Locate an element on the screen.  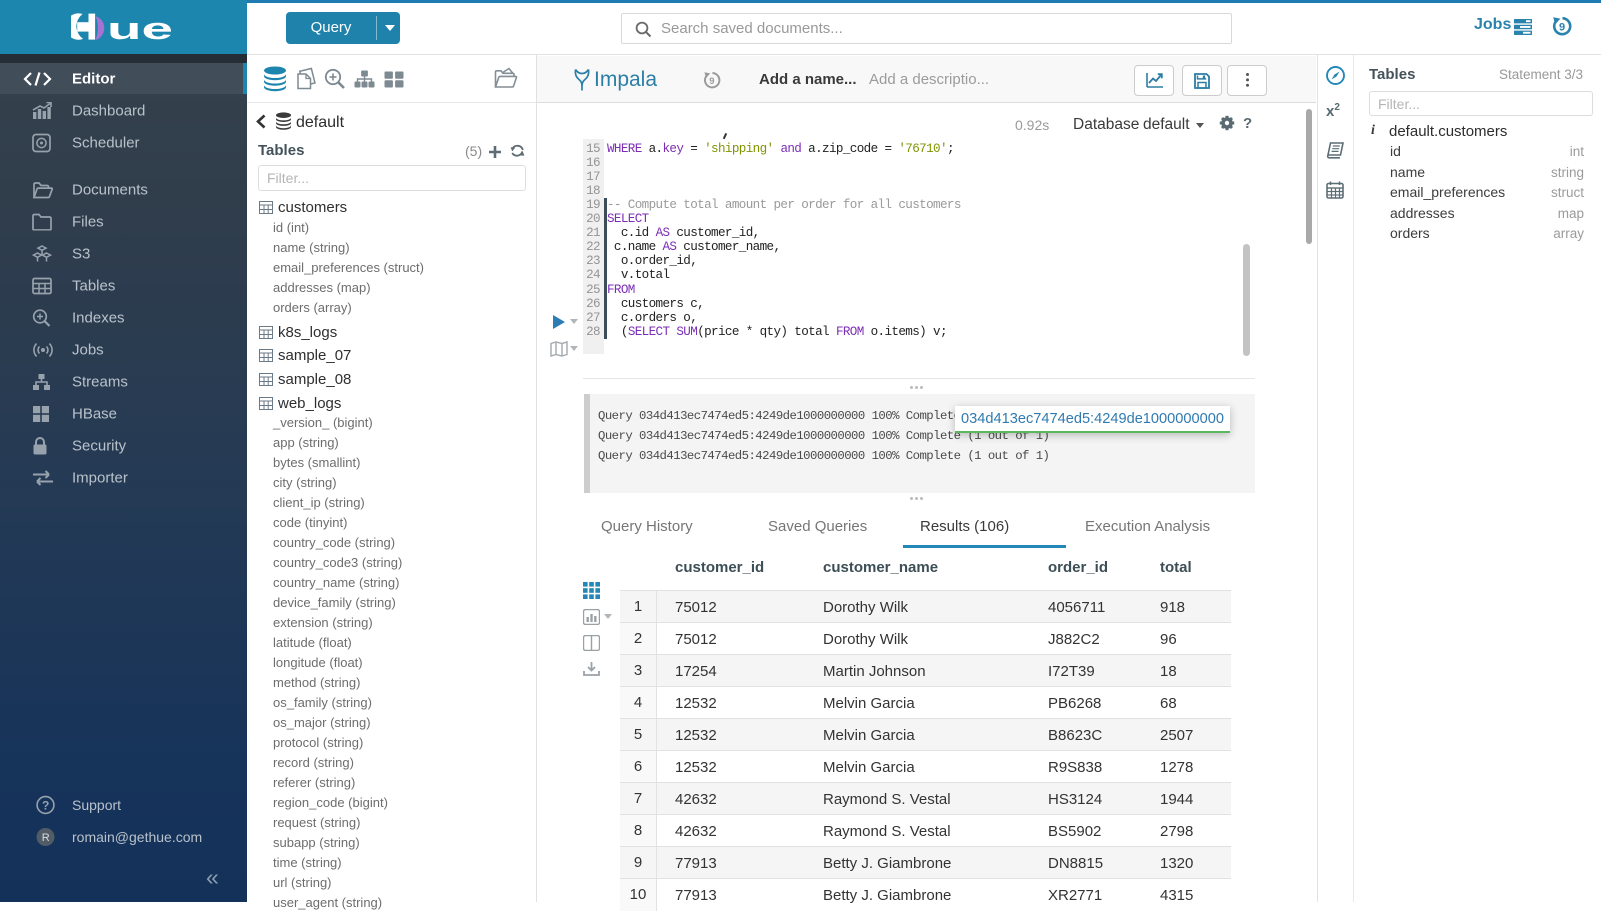
svg-text: R is located at coordinates (46, 838).